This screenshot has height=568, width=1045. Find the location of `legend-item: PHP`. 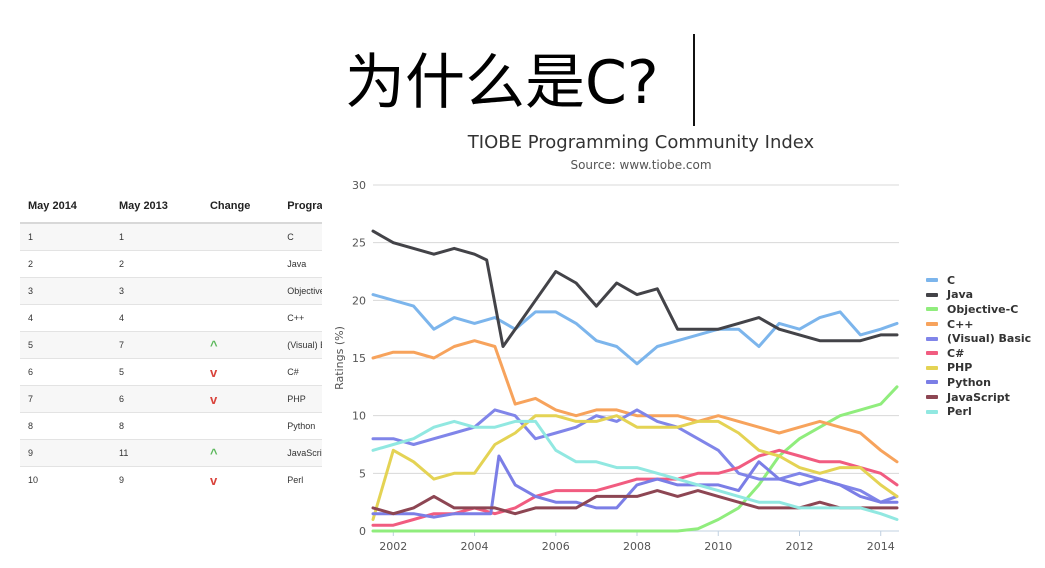

legend-item: PHP is located at coordinates (978, 368).